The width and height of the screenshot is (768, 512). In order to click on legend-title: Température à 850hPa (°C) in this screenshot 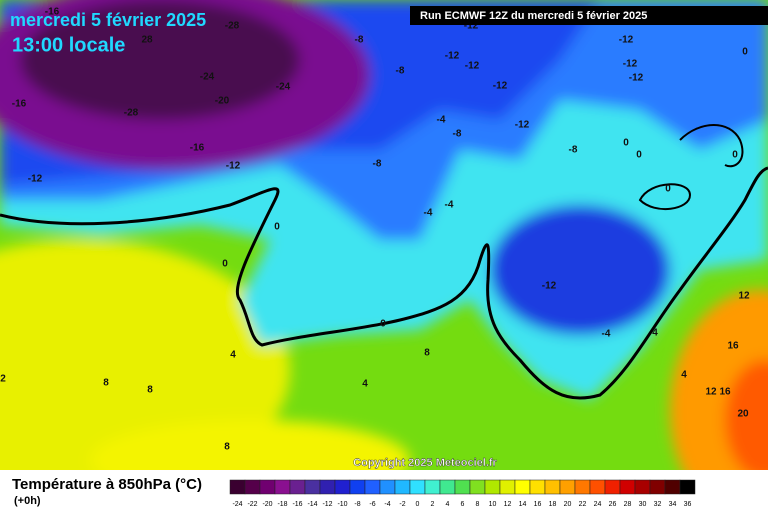, I will do `click(107, 484)`.